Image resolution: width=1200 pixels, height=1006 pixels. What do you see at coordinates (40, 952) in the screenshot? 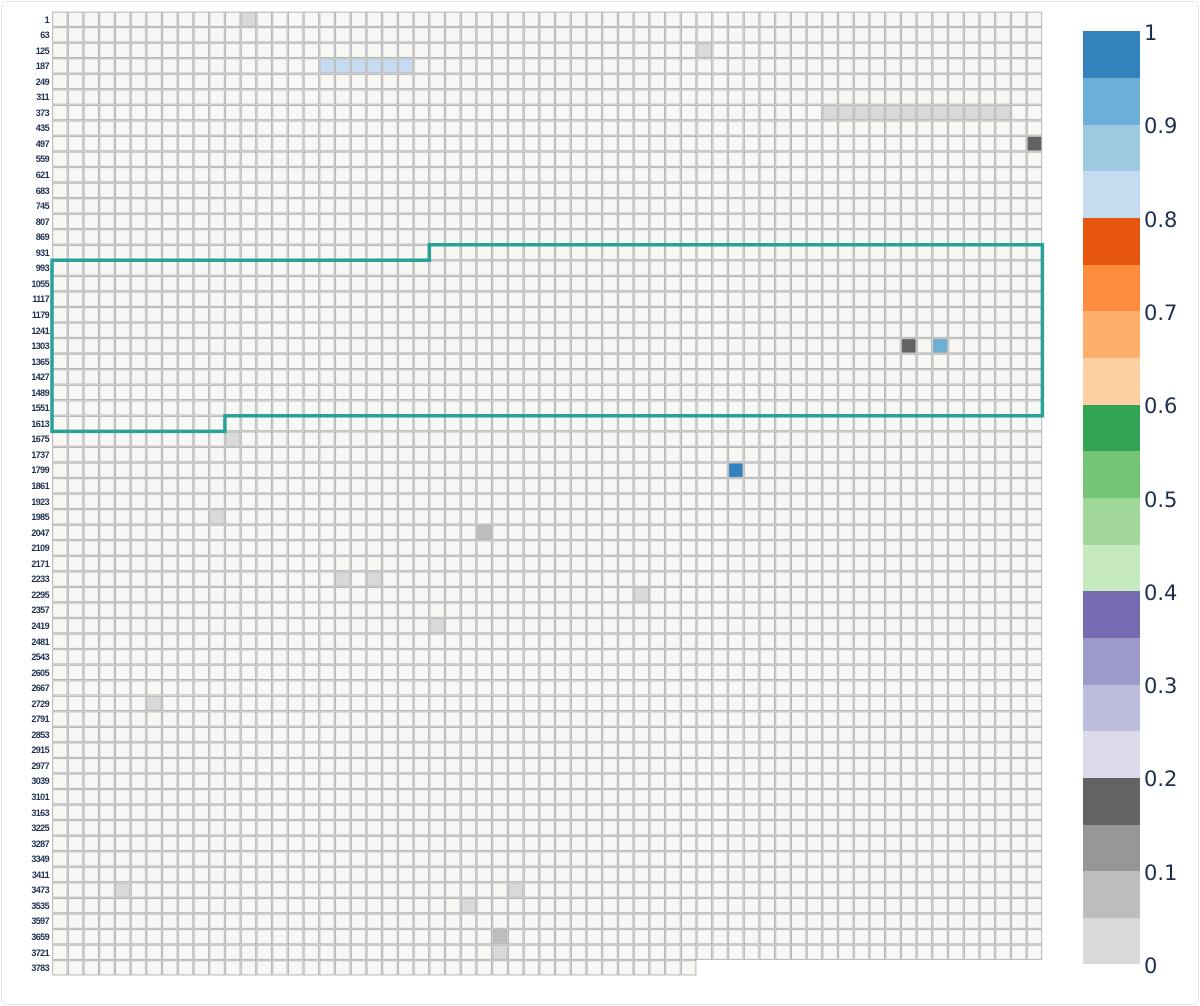
I see `row-label: 3721` at bounding box center [40, 952].